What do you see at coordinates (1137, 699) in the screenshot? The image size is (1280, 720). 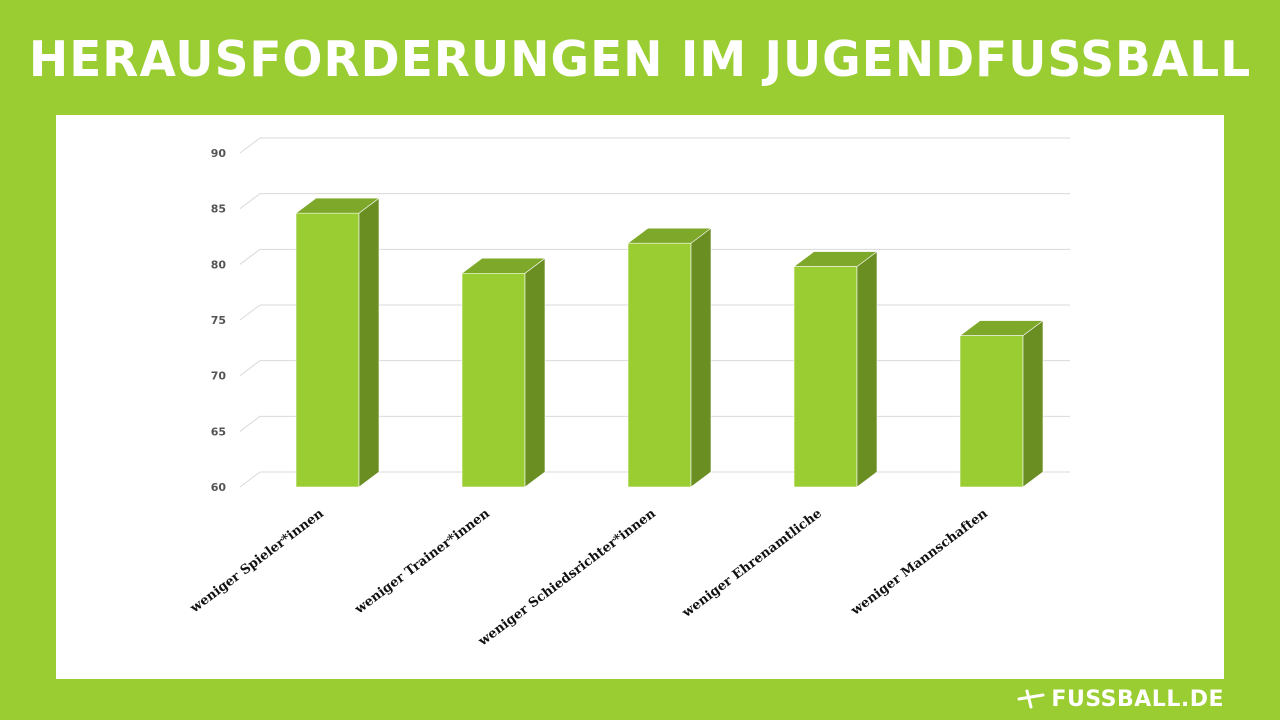 I see `brand-name: FUSSBALL.DE` at bounding box center [1137, 699].